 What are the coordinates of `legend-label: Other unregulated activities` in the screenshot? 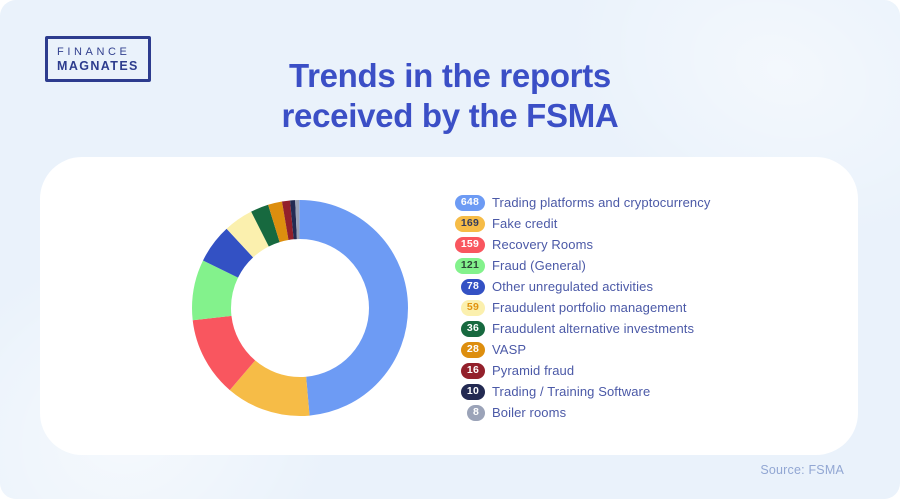 It's located at (573, 286).